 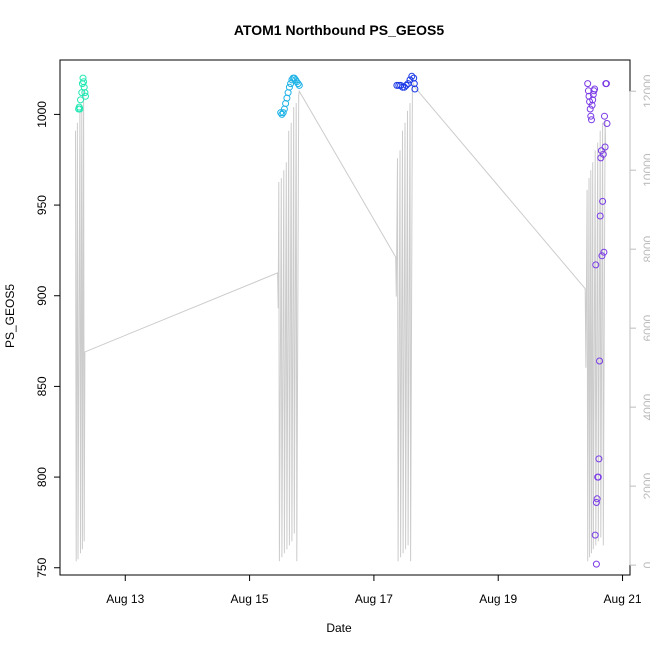 I want to click on x-tick-label: Aug 21, so click(x=623, y=599).